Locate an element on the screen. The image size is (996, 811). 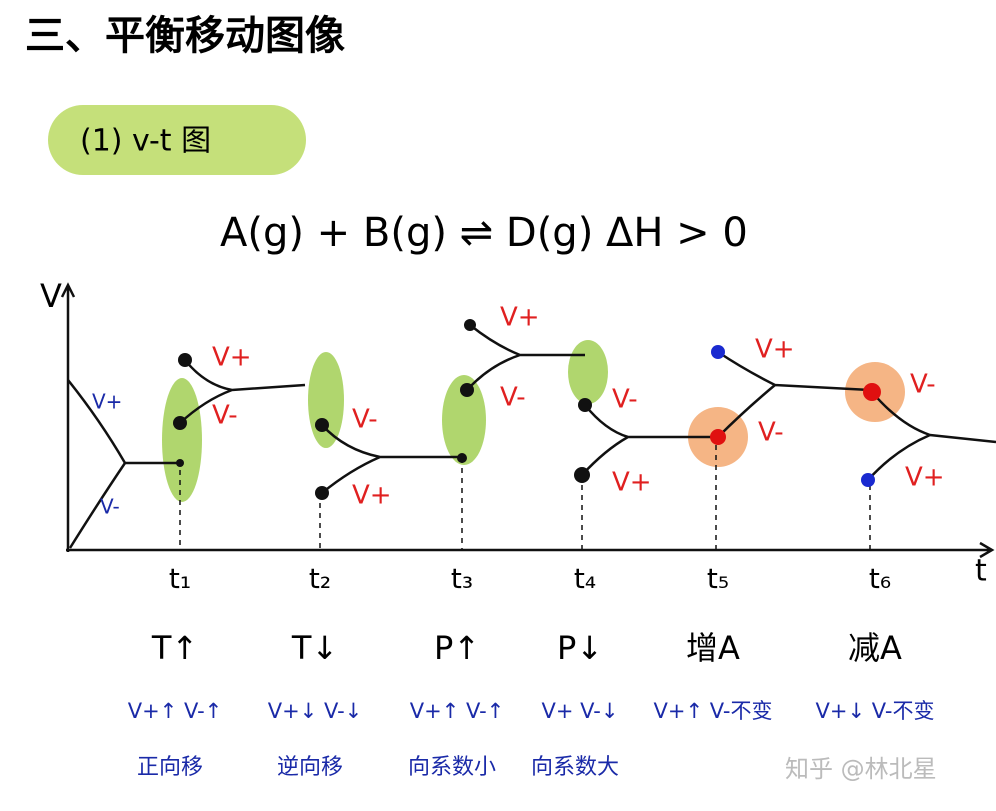
condition: T↓ is located at coordinates (314, 648).